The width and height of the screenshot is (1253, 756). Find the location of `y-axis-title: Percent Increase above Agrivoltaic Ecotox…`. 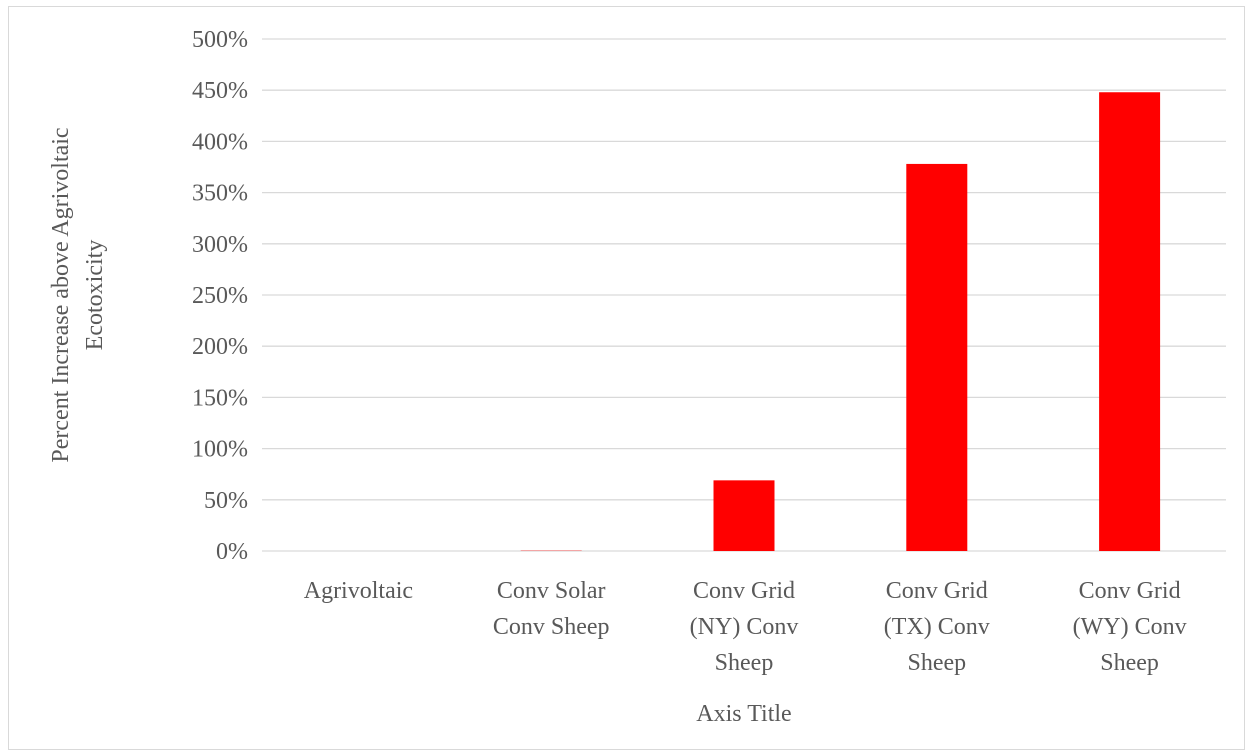

y-axis-title: Percent Increase above Agrivoltaic Ecotox… is located at coordinates (78, 294).